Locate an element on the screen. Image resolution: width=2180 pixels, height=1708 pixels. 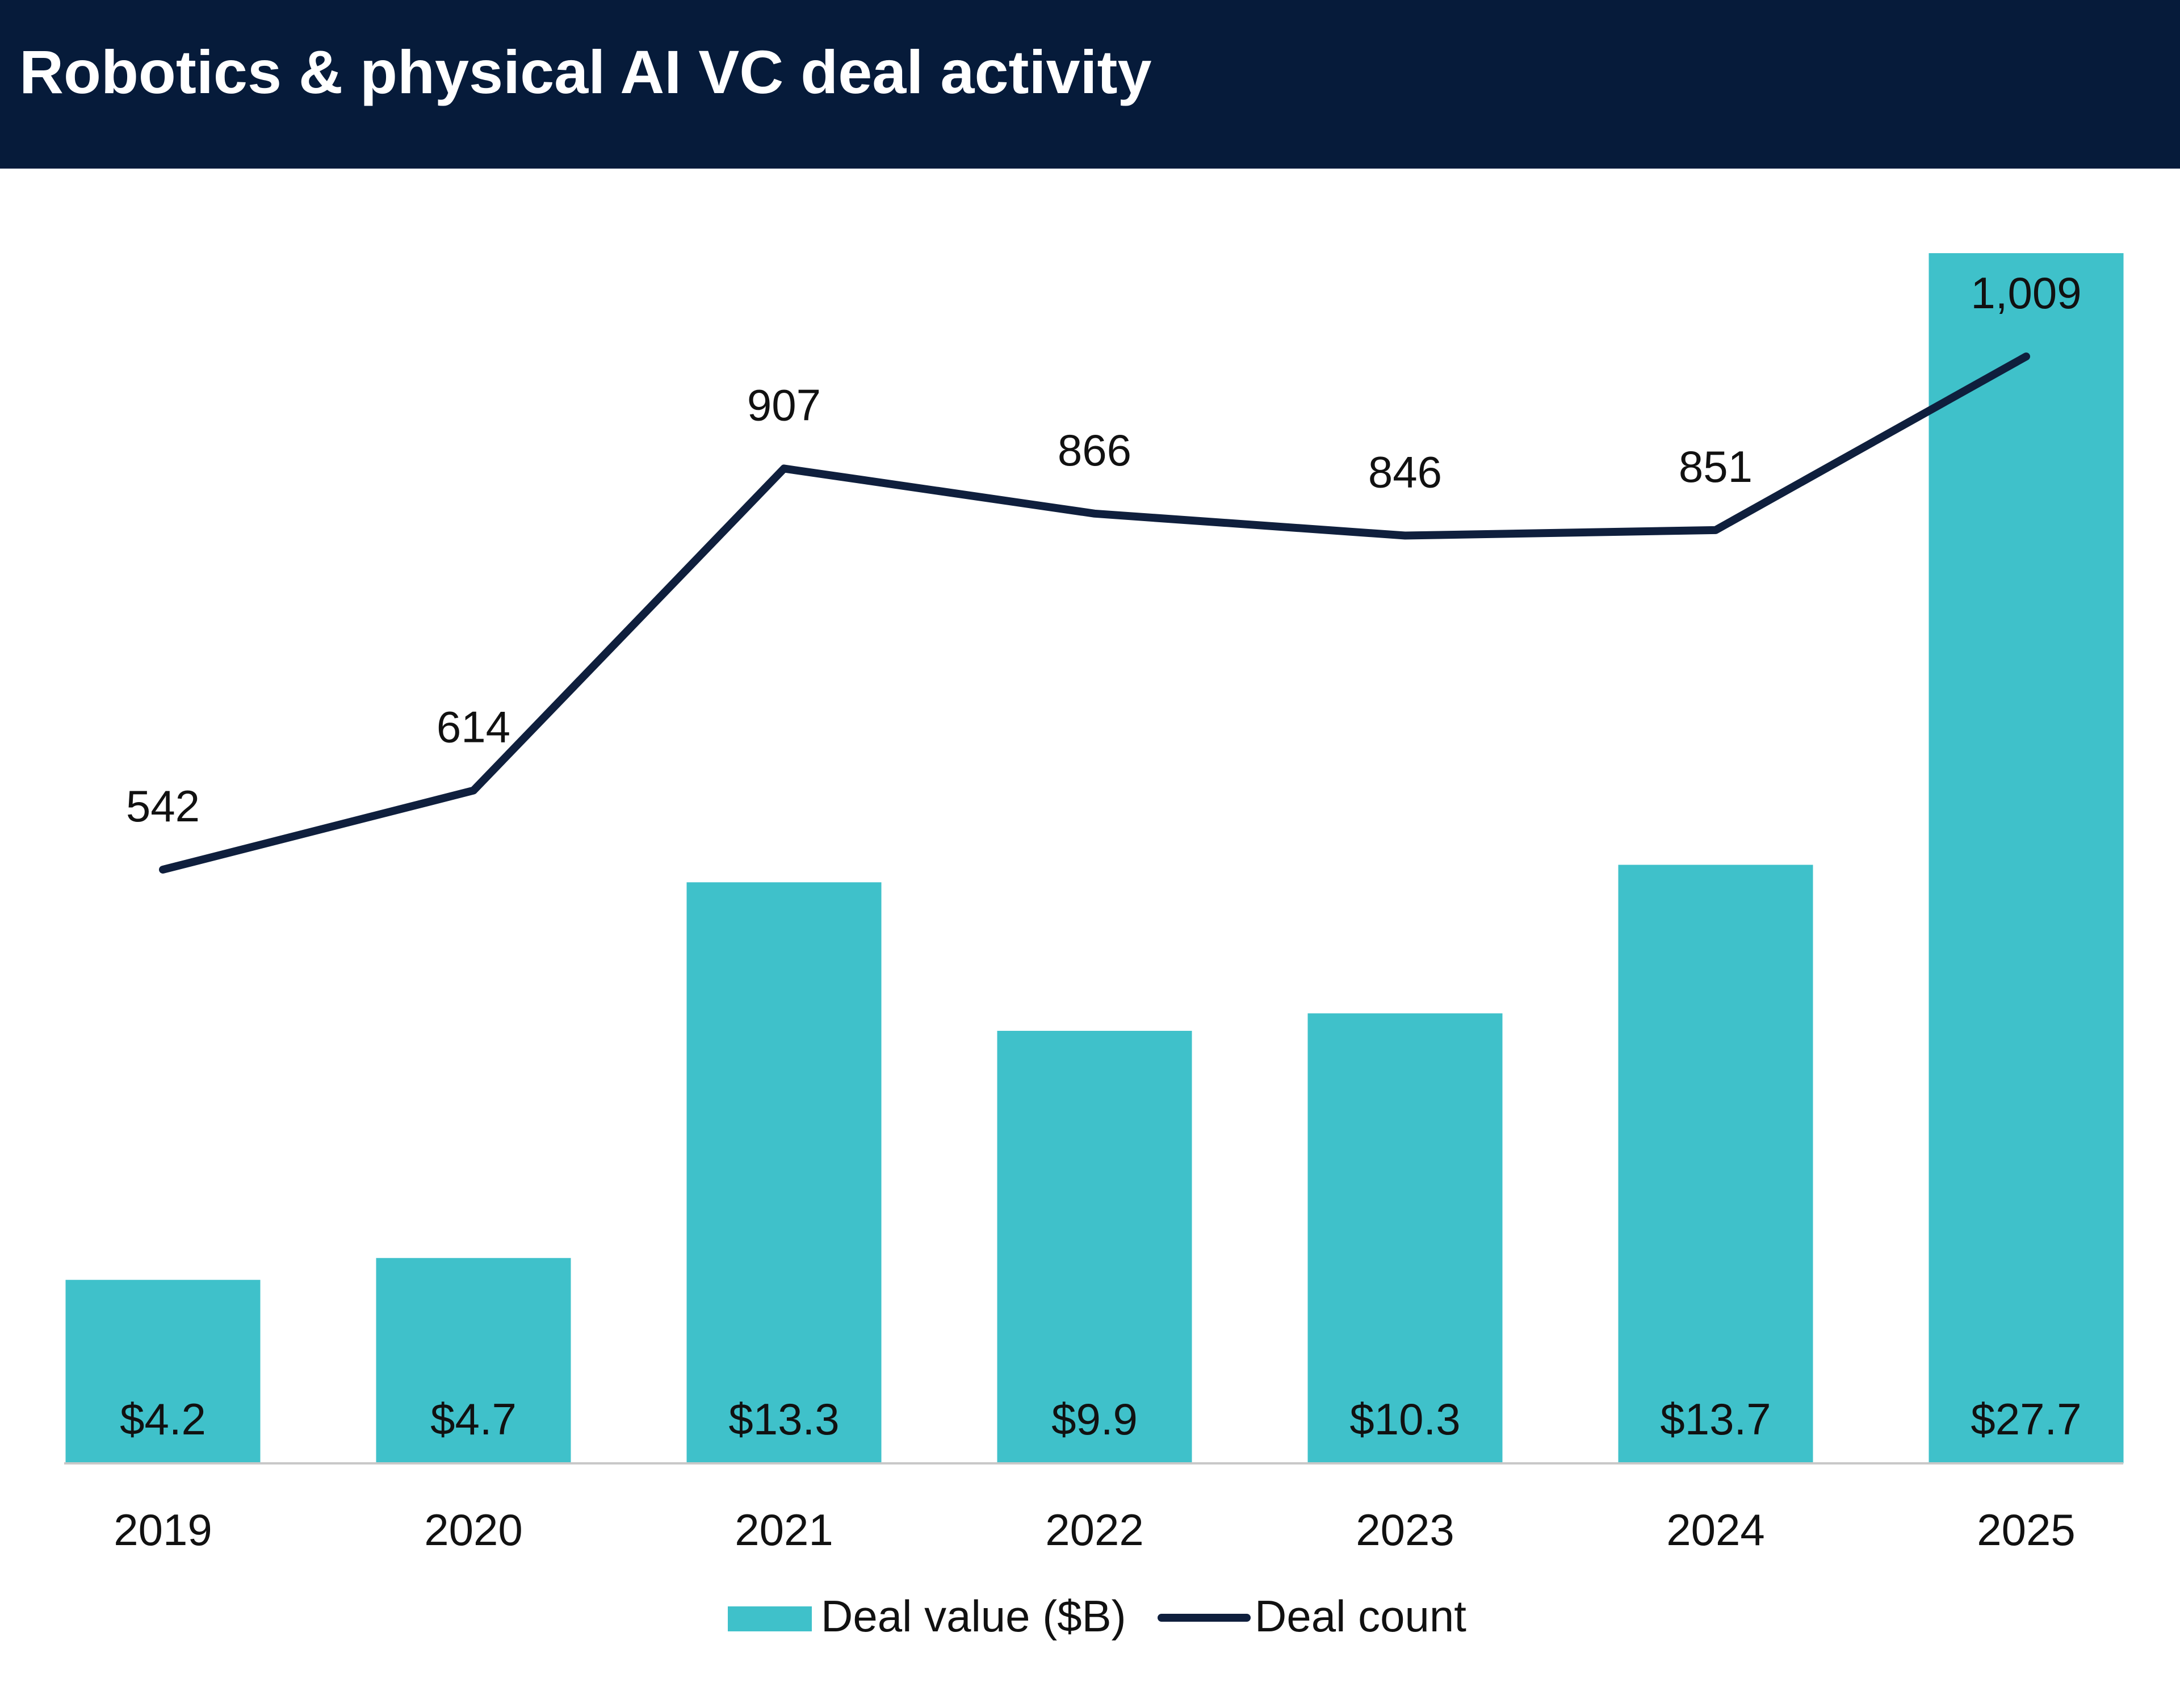
bar-value-label-2022: $9.9 is located at coordinates (1095, 1419).